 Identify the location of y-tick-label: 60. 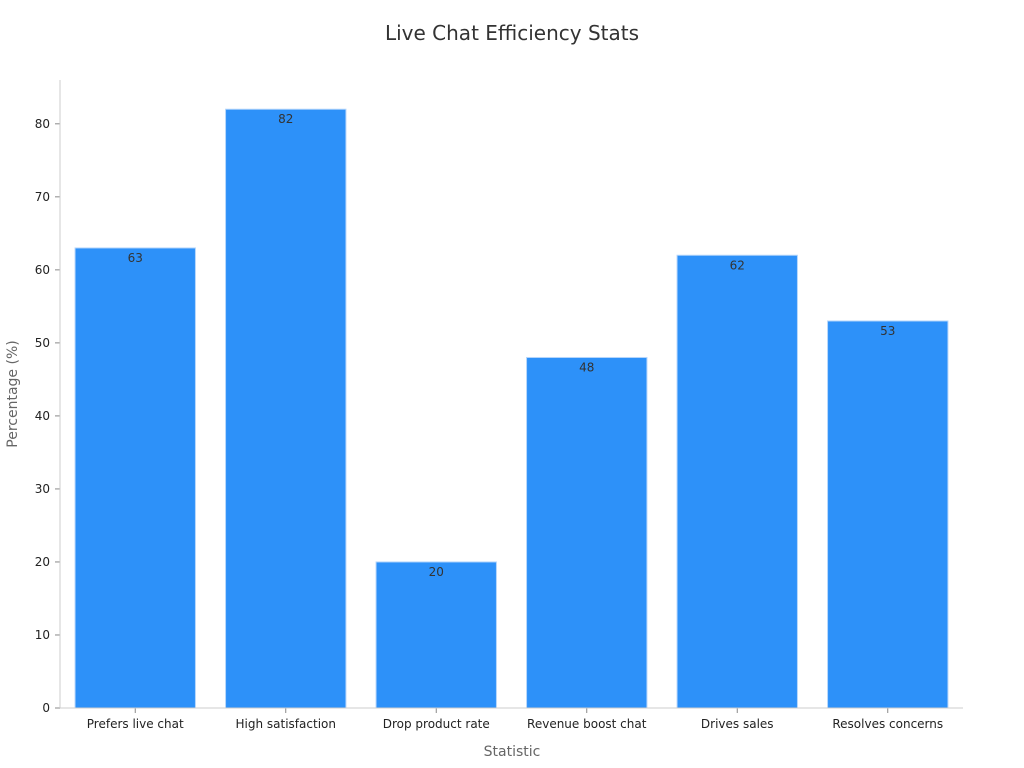
(42, 270).